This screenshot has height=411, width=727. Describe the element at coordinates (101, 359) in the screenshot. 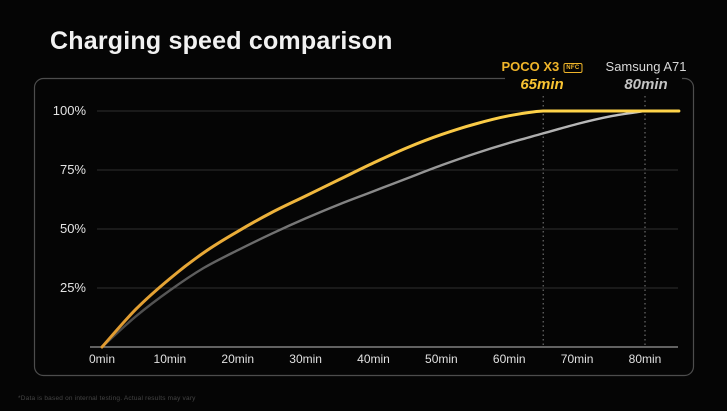

I see `x-tick-label: 0min` at that location.